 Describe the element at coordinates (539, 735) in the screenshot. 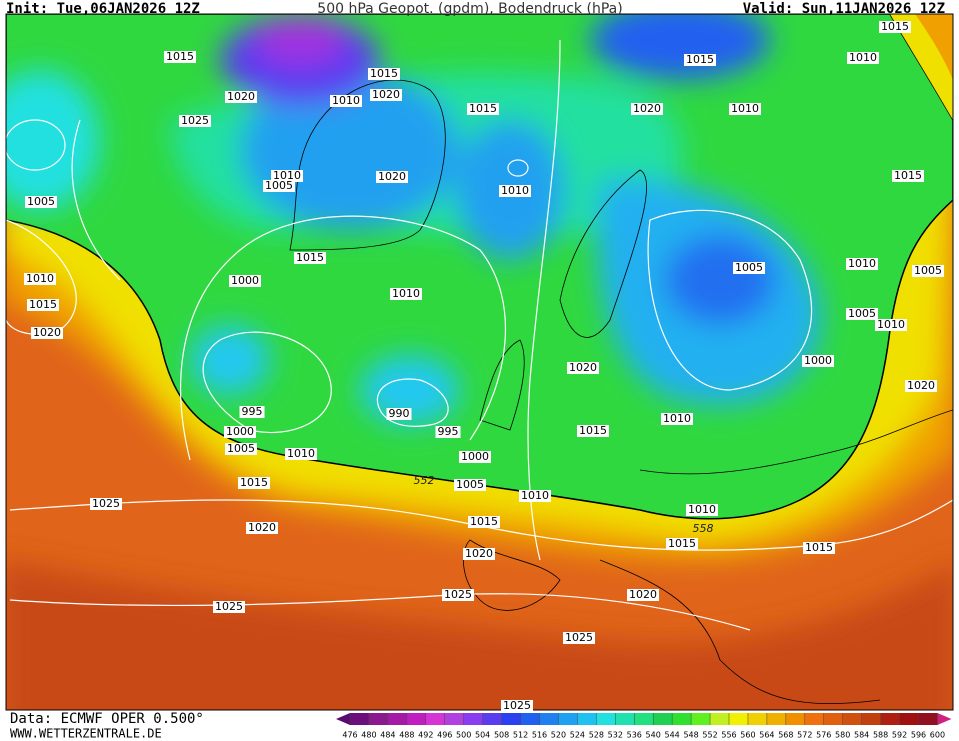

I see `colorbar-label: 516` at that location.